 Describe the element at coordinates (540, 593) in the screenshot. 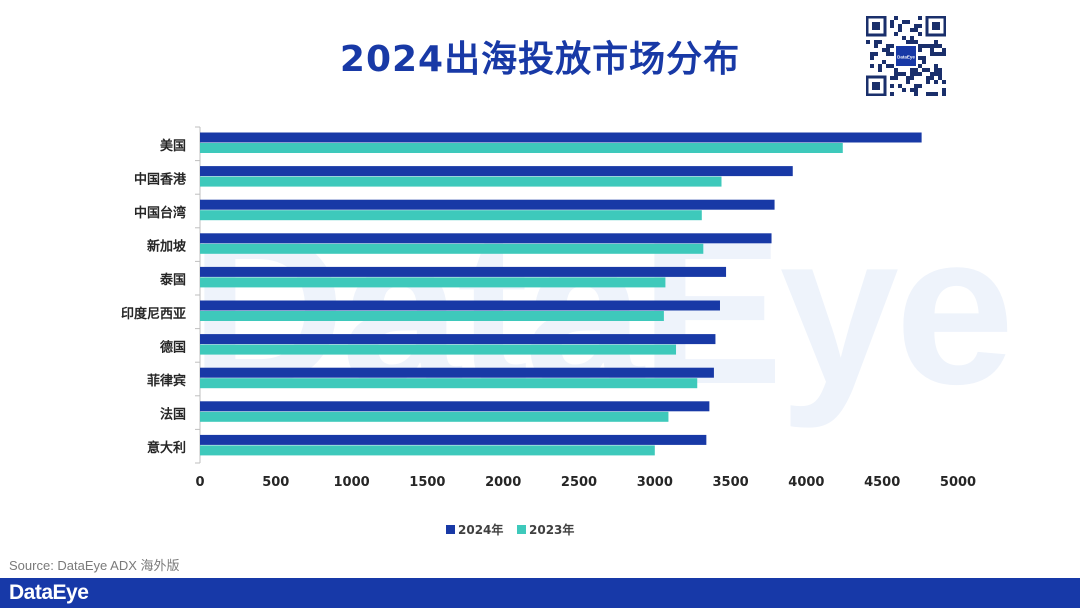

I see `footer-bar: DataEye` at that location.